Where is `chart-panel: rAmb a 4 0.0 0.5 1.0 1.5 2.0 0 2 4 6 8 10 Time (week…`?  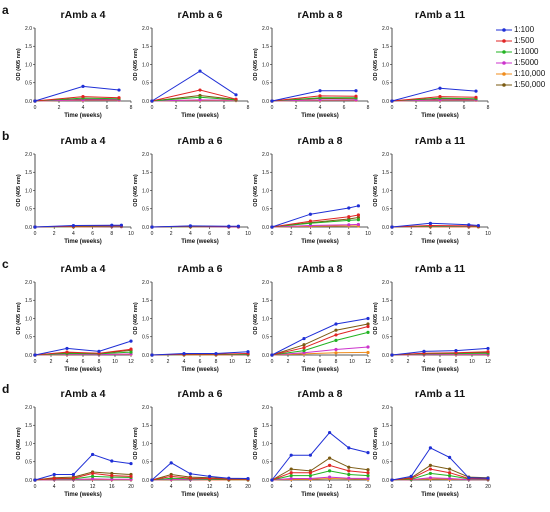 chart-panel: rAmb a 4 0.0 0.5 1.0 1.5 2.0 0 2 4 6 8 10 Time (week… is located at coordinates (75, 190).